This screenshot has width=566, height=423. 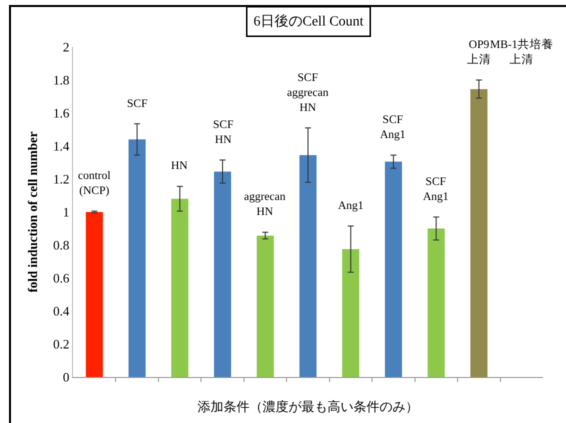 What do you see at coordinates (479, 52) in the screenshot?
I see `x-tick-label: OP9 上清` at bounding box center [479, 52].